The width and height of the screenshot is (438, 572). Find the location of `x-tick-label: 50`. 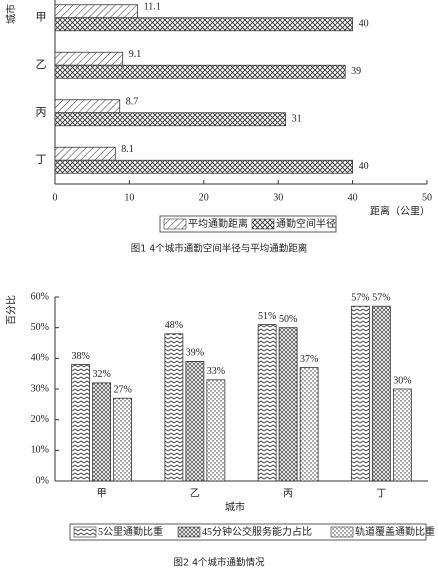

x-tick-label: 50 is located at coordinates (427, 197).